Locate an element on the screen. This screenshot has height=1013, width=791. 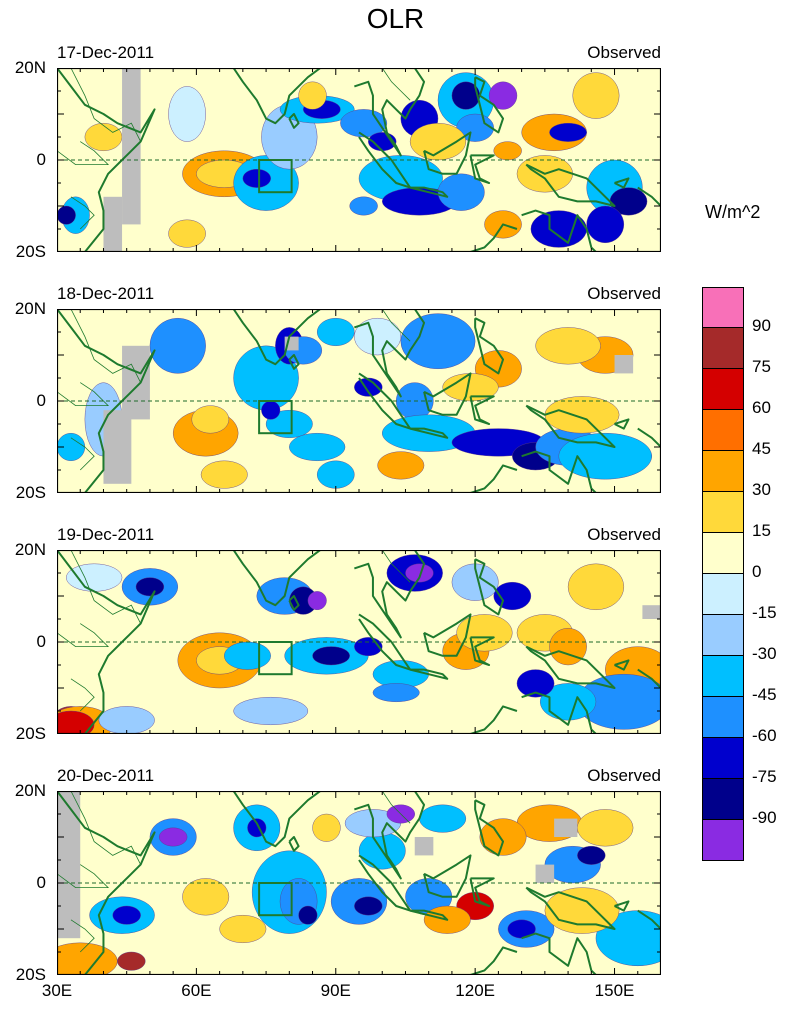
colorbar-level-label: 45 is located at coordinates (761, 448).